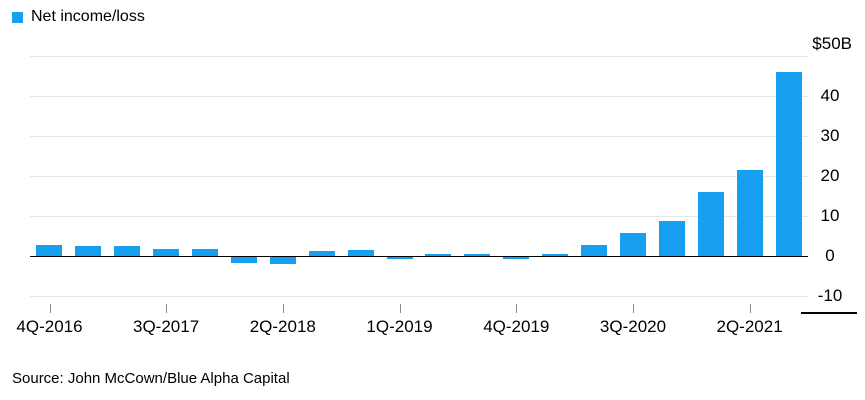  Describe the element at coordinates (88, 16) in the screenshot. I see `legend-label: Net income/loss` at that location.